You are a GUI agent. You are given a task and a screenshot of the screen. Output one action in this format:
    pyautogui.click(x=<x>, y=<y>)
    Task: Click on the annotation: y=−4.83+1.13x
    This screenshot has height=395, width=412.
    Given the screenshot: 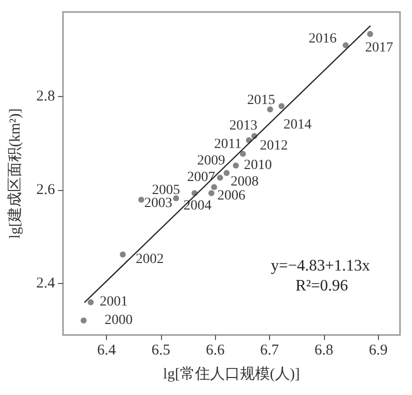 What is the action you would take?
    pyautogui.click(x=320, y=266)
    